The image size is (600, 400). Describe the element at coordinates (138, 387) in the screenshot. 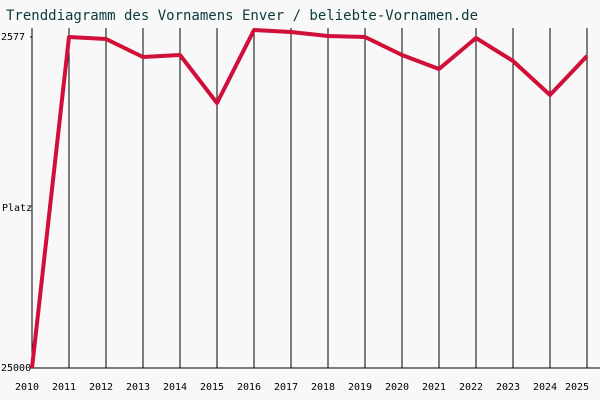

I see `x-tick-label: 2013` at that location.